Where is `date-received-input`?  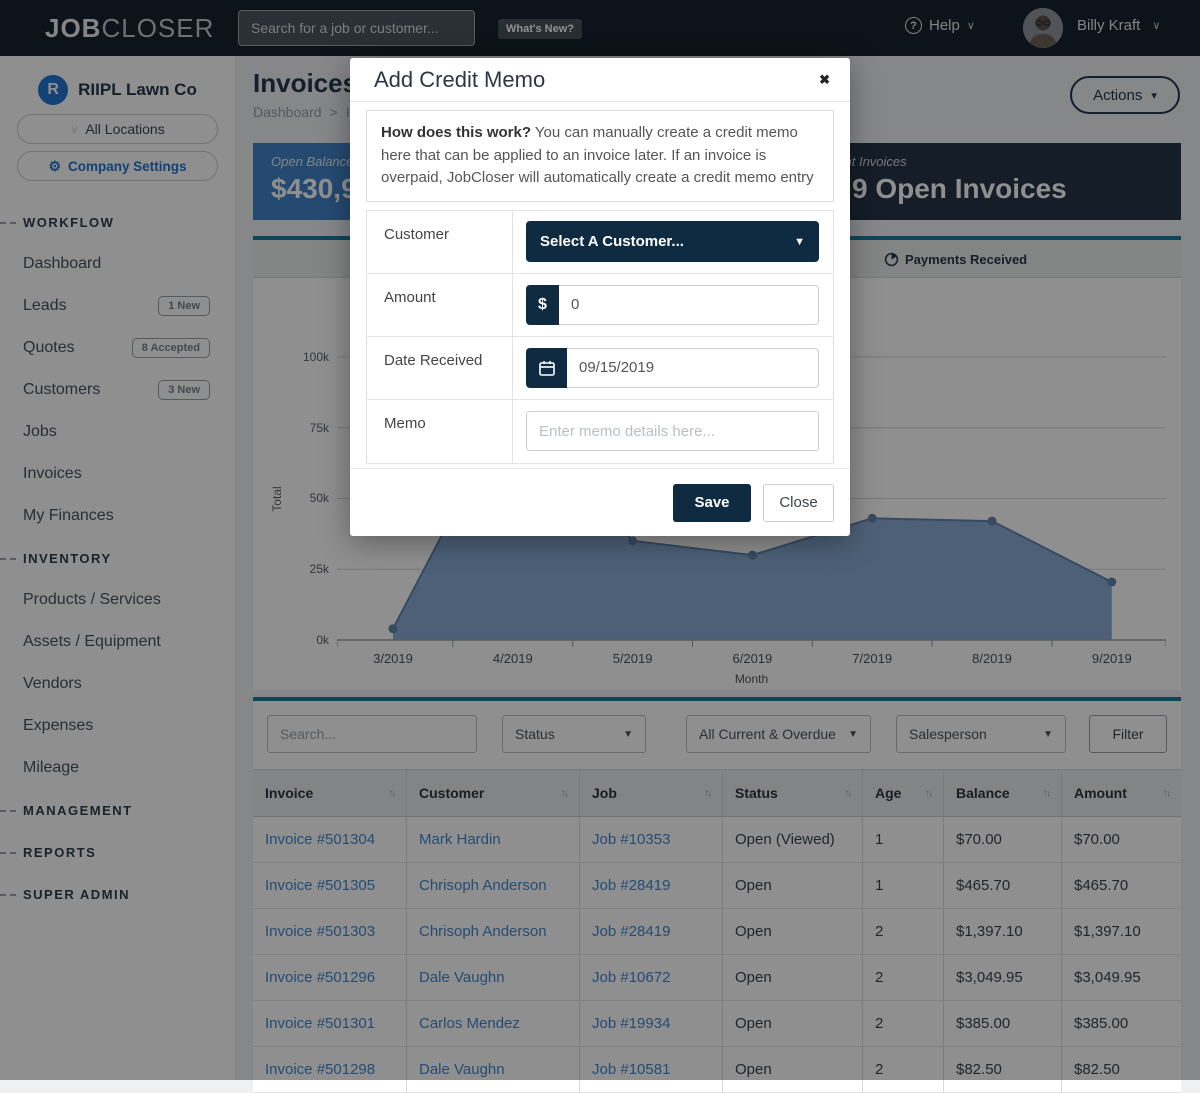
date-received-input is located at coordinates (693, 367).